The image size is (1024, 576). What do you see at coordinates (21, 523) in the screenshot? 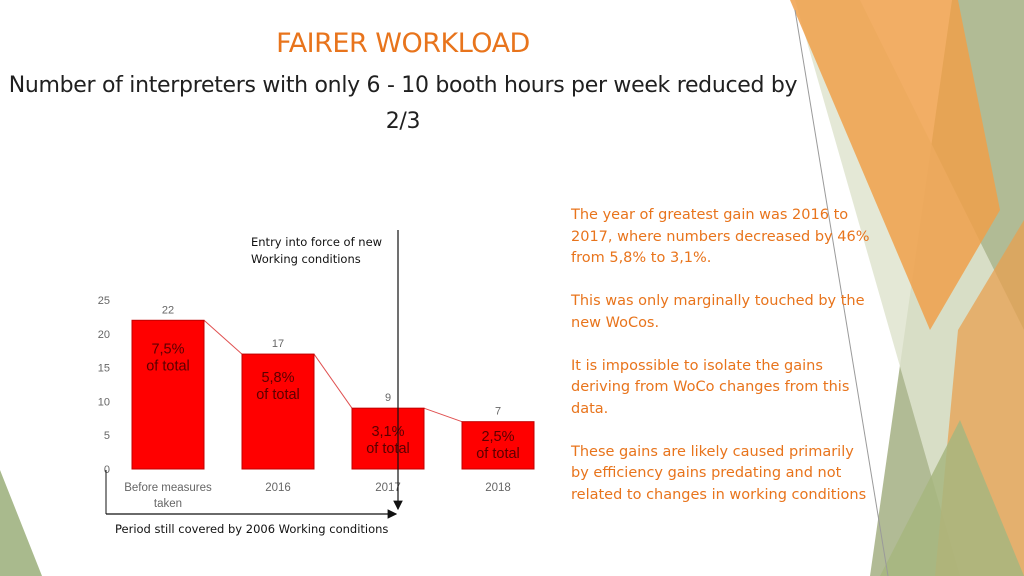
I see `left-green-triangle` at bounding box center [21, 523].